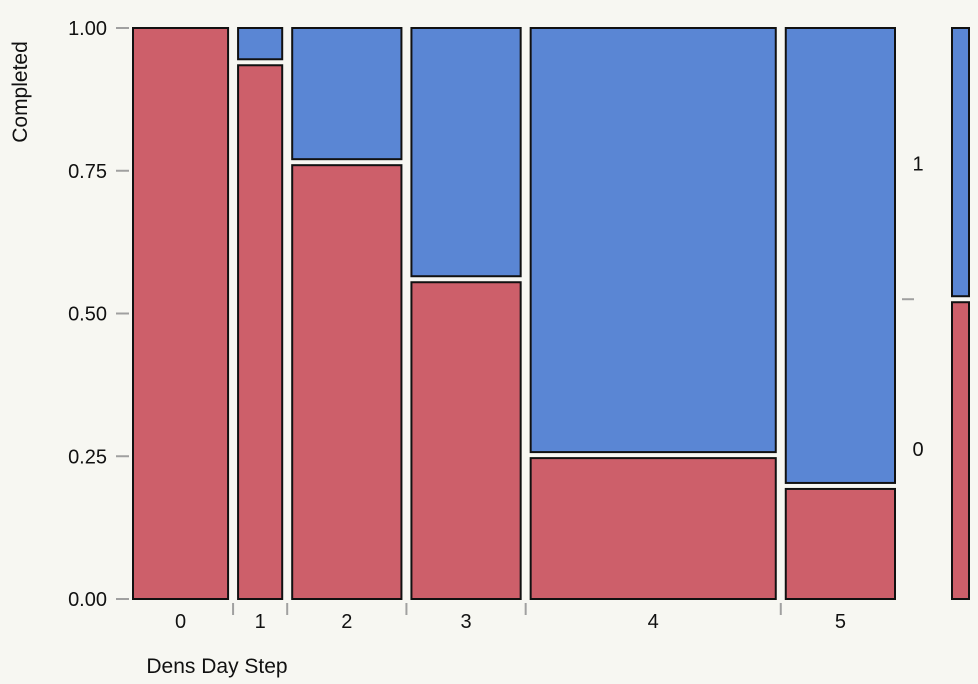  What do you see at coordinates (87, 457) in the screenshot?
I see `y-tick-label: 0.25` at bounding box center [87, 457].